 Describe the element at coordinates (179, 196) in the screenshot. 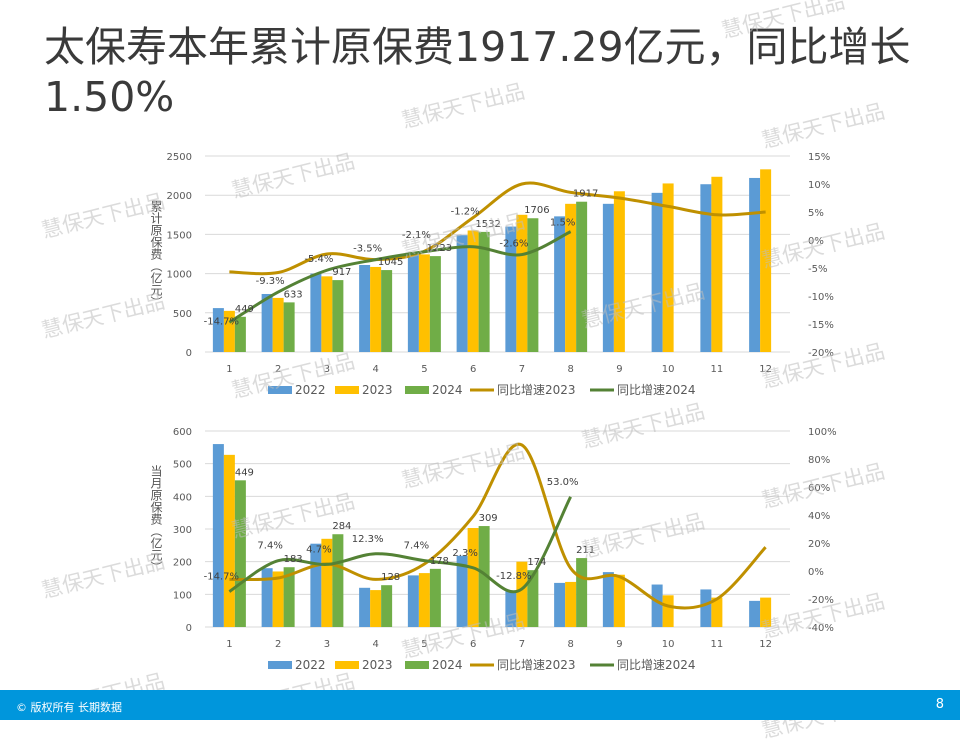

I see `y-tick-label: 2000` at that location.